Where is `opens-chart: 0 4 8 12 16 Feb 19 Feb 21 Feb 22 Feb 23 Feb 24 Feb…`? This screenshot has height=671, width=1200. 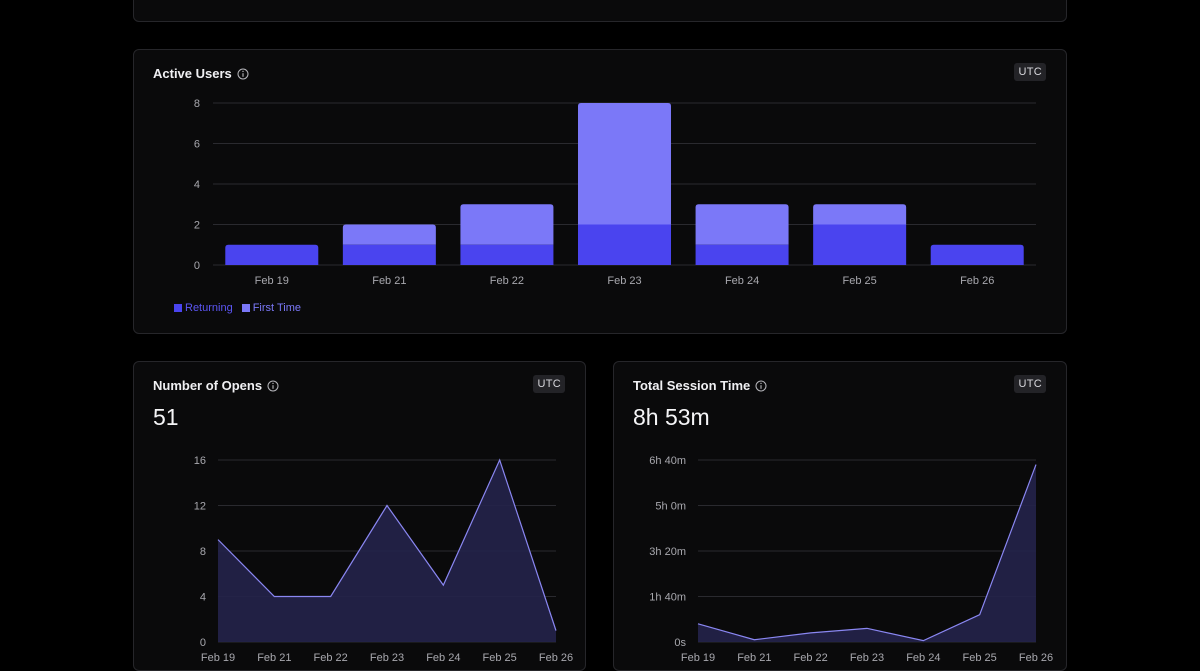
opens-chart: 0 4 8 12 16 Feb 19 Feb 21 Feb 22 Feb 23 Feb 24 Feb… is located at coordinates (383, 559).